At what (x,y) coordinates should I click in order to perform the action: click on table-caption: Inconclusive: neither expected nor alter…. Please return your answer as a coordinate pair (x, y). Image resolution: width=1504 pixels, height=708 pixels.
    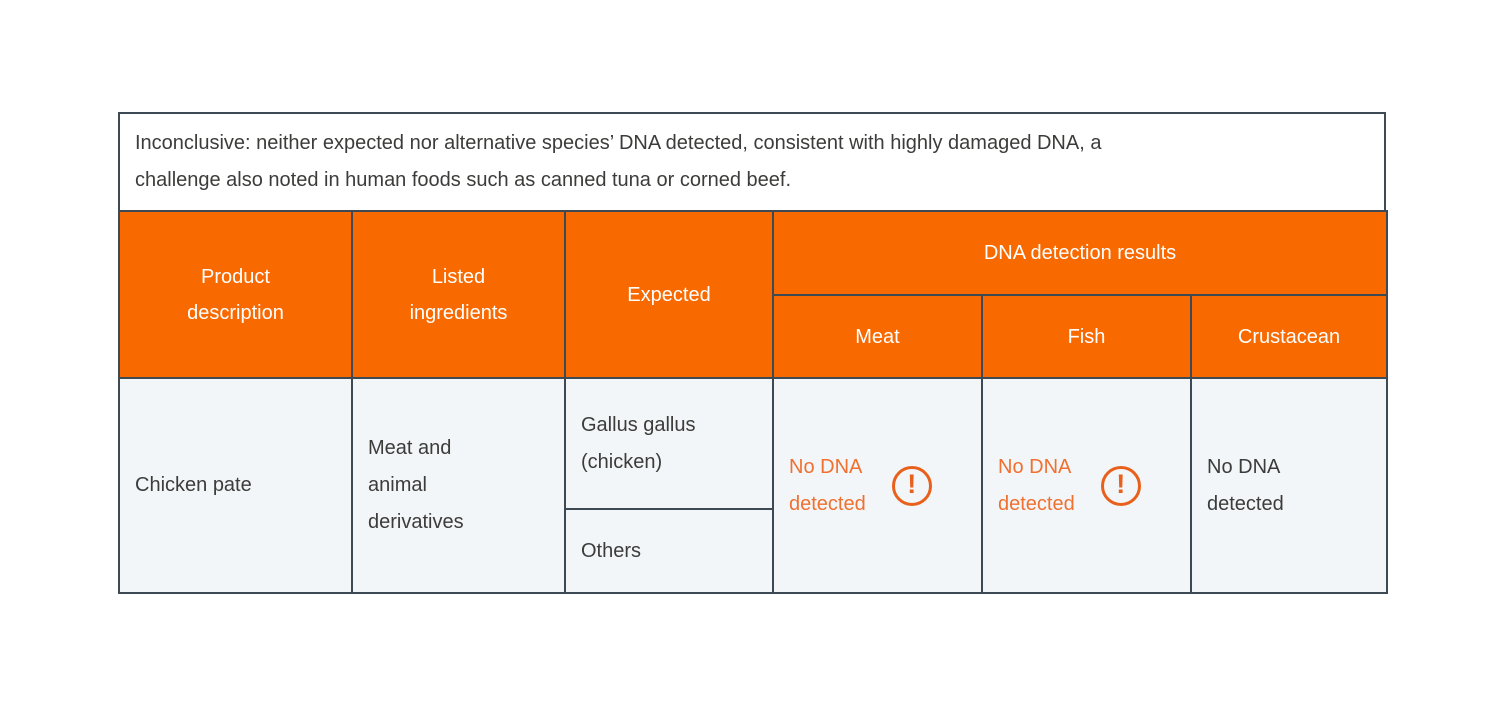
    Looking at the image, I should click on (752, 162).